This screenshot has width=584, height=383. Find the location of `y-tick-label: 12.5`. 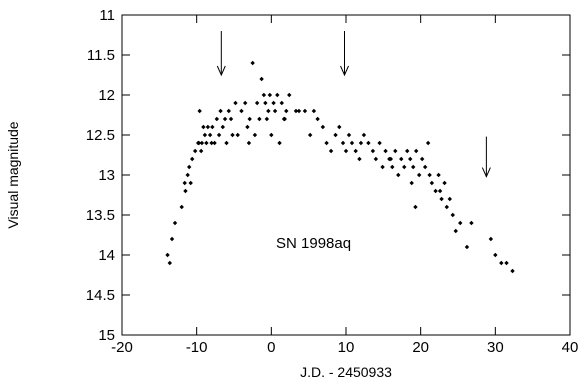

y-tick-label: 12.5 is located at coordinates (100, 135).